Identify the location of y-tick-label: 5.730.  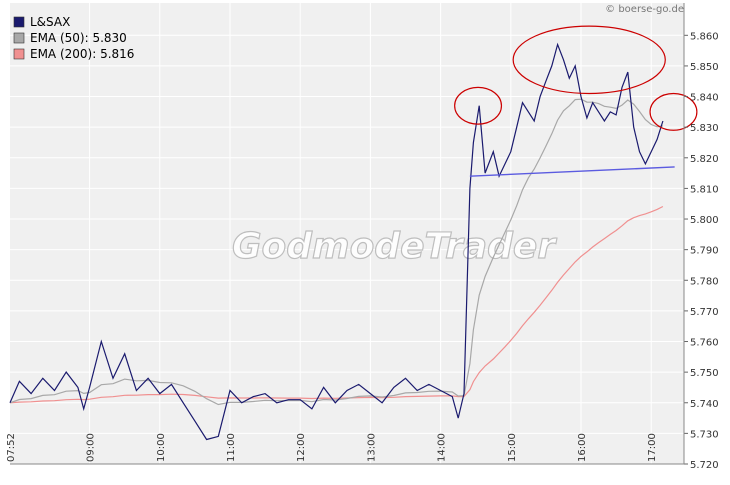
(704, 434).